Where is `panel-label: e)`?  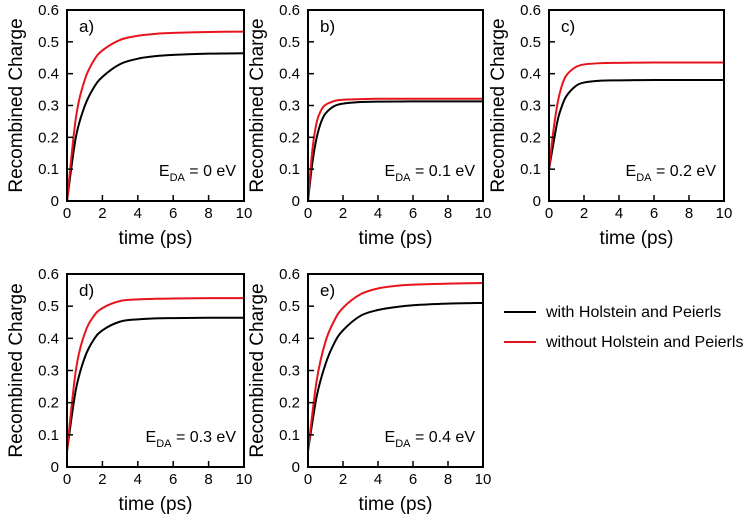 panel-label: e) is located at coordinates (327, 290).